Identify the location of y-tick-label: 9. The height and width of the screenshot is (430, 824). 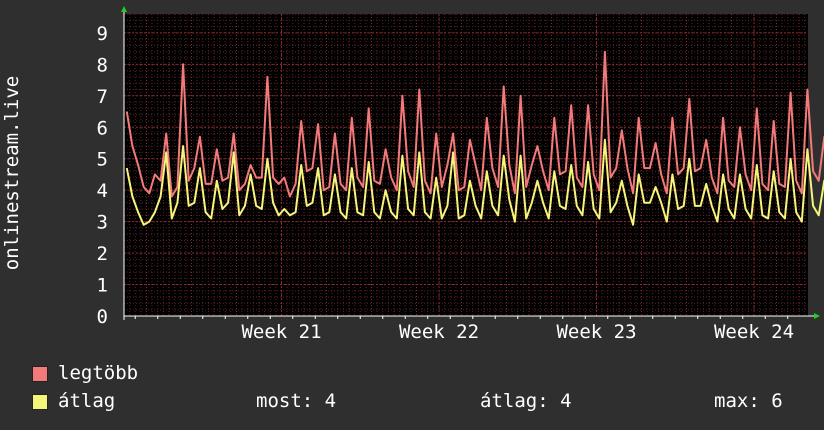
(102, 34).